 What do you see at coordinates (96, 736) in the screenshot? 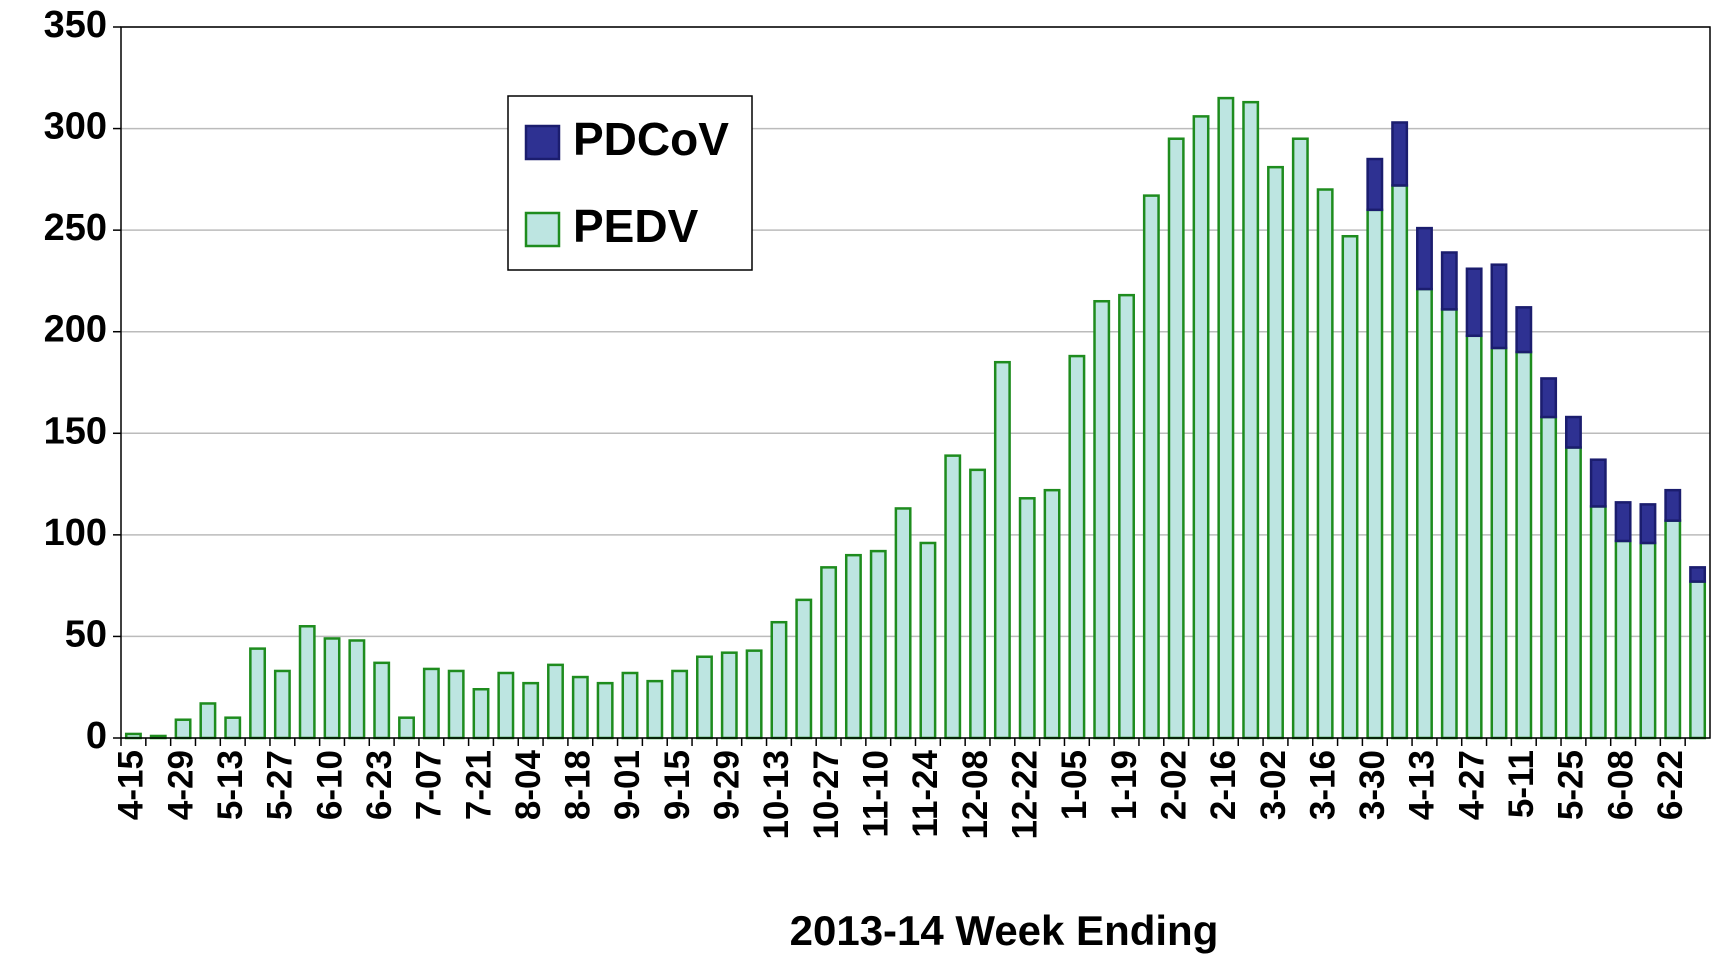
I see `y-tick-label: 0` at bounding box center [96, 736].